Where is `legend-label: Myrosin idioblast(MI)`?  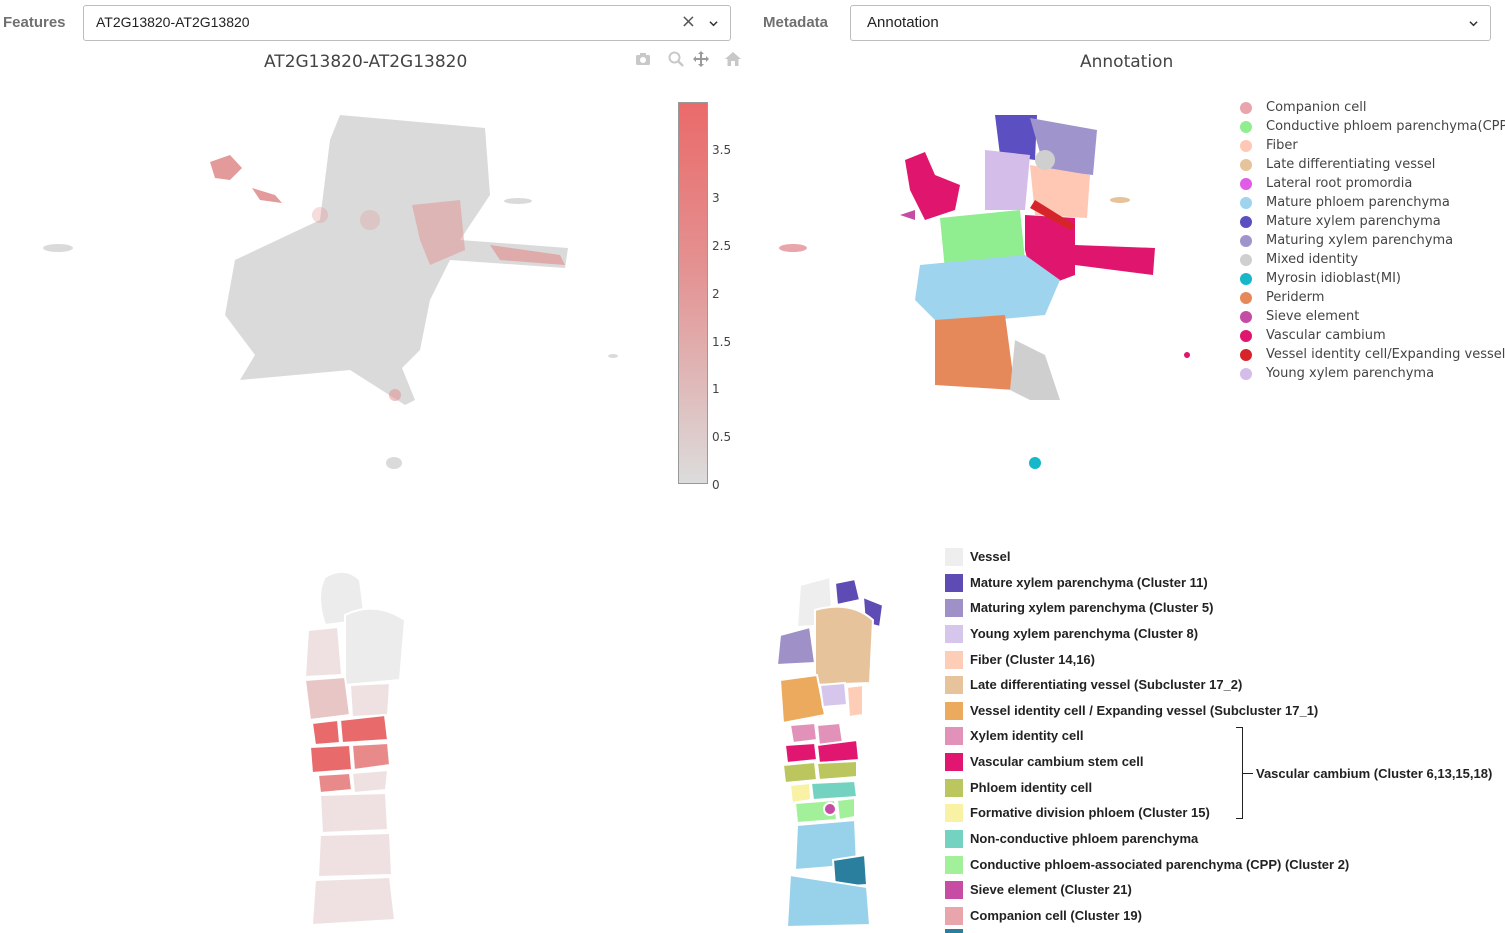 legend-label: Myrosin idioblast(MI) is located at coordinates (1334, 278).